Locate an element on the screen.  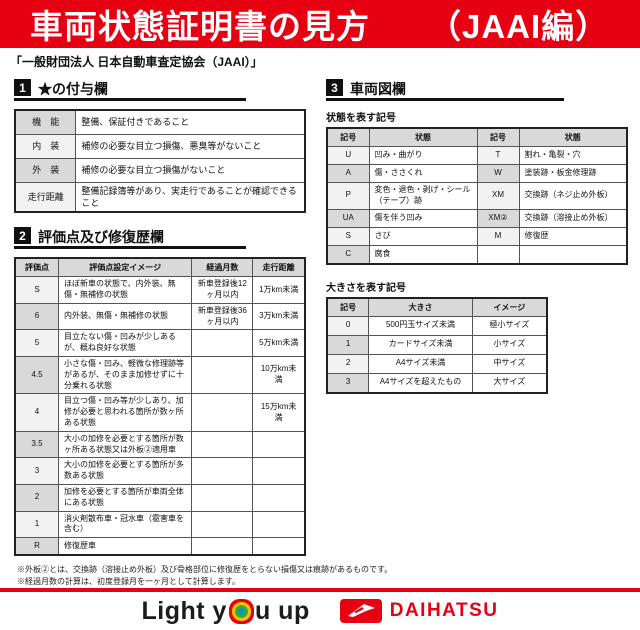
section1-title: ★の付与欄 is located at coordinates (73, 89).